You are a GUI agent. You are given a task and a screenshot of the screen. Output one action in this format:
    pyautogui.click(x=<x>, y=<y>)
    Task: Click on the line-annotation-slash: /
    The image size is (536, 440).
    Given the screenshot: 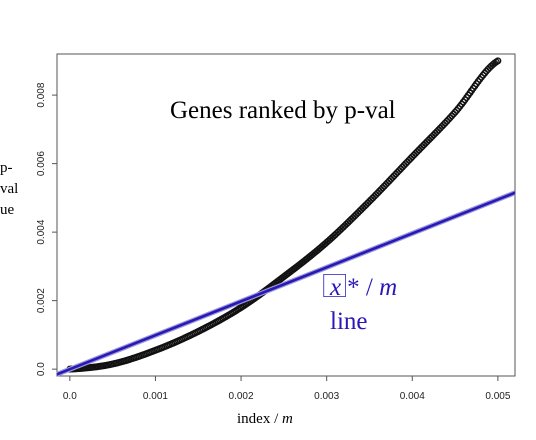 What is the action you would take?
    pyautogui.click(x=369, y=287)
    